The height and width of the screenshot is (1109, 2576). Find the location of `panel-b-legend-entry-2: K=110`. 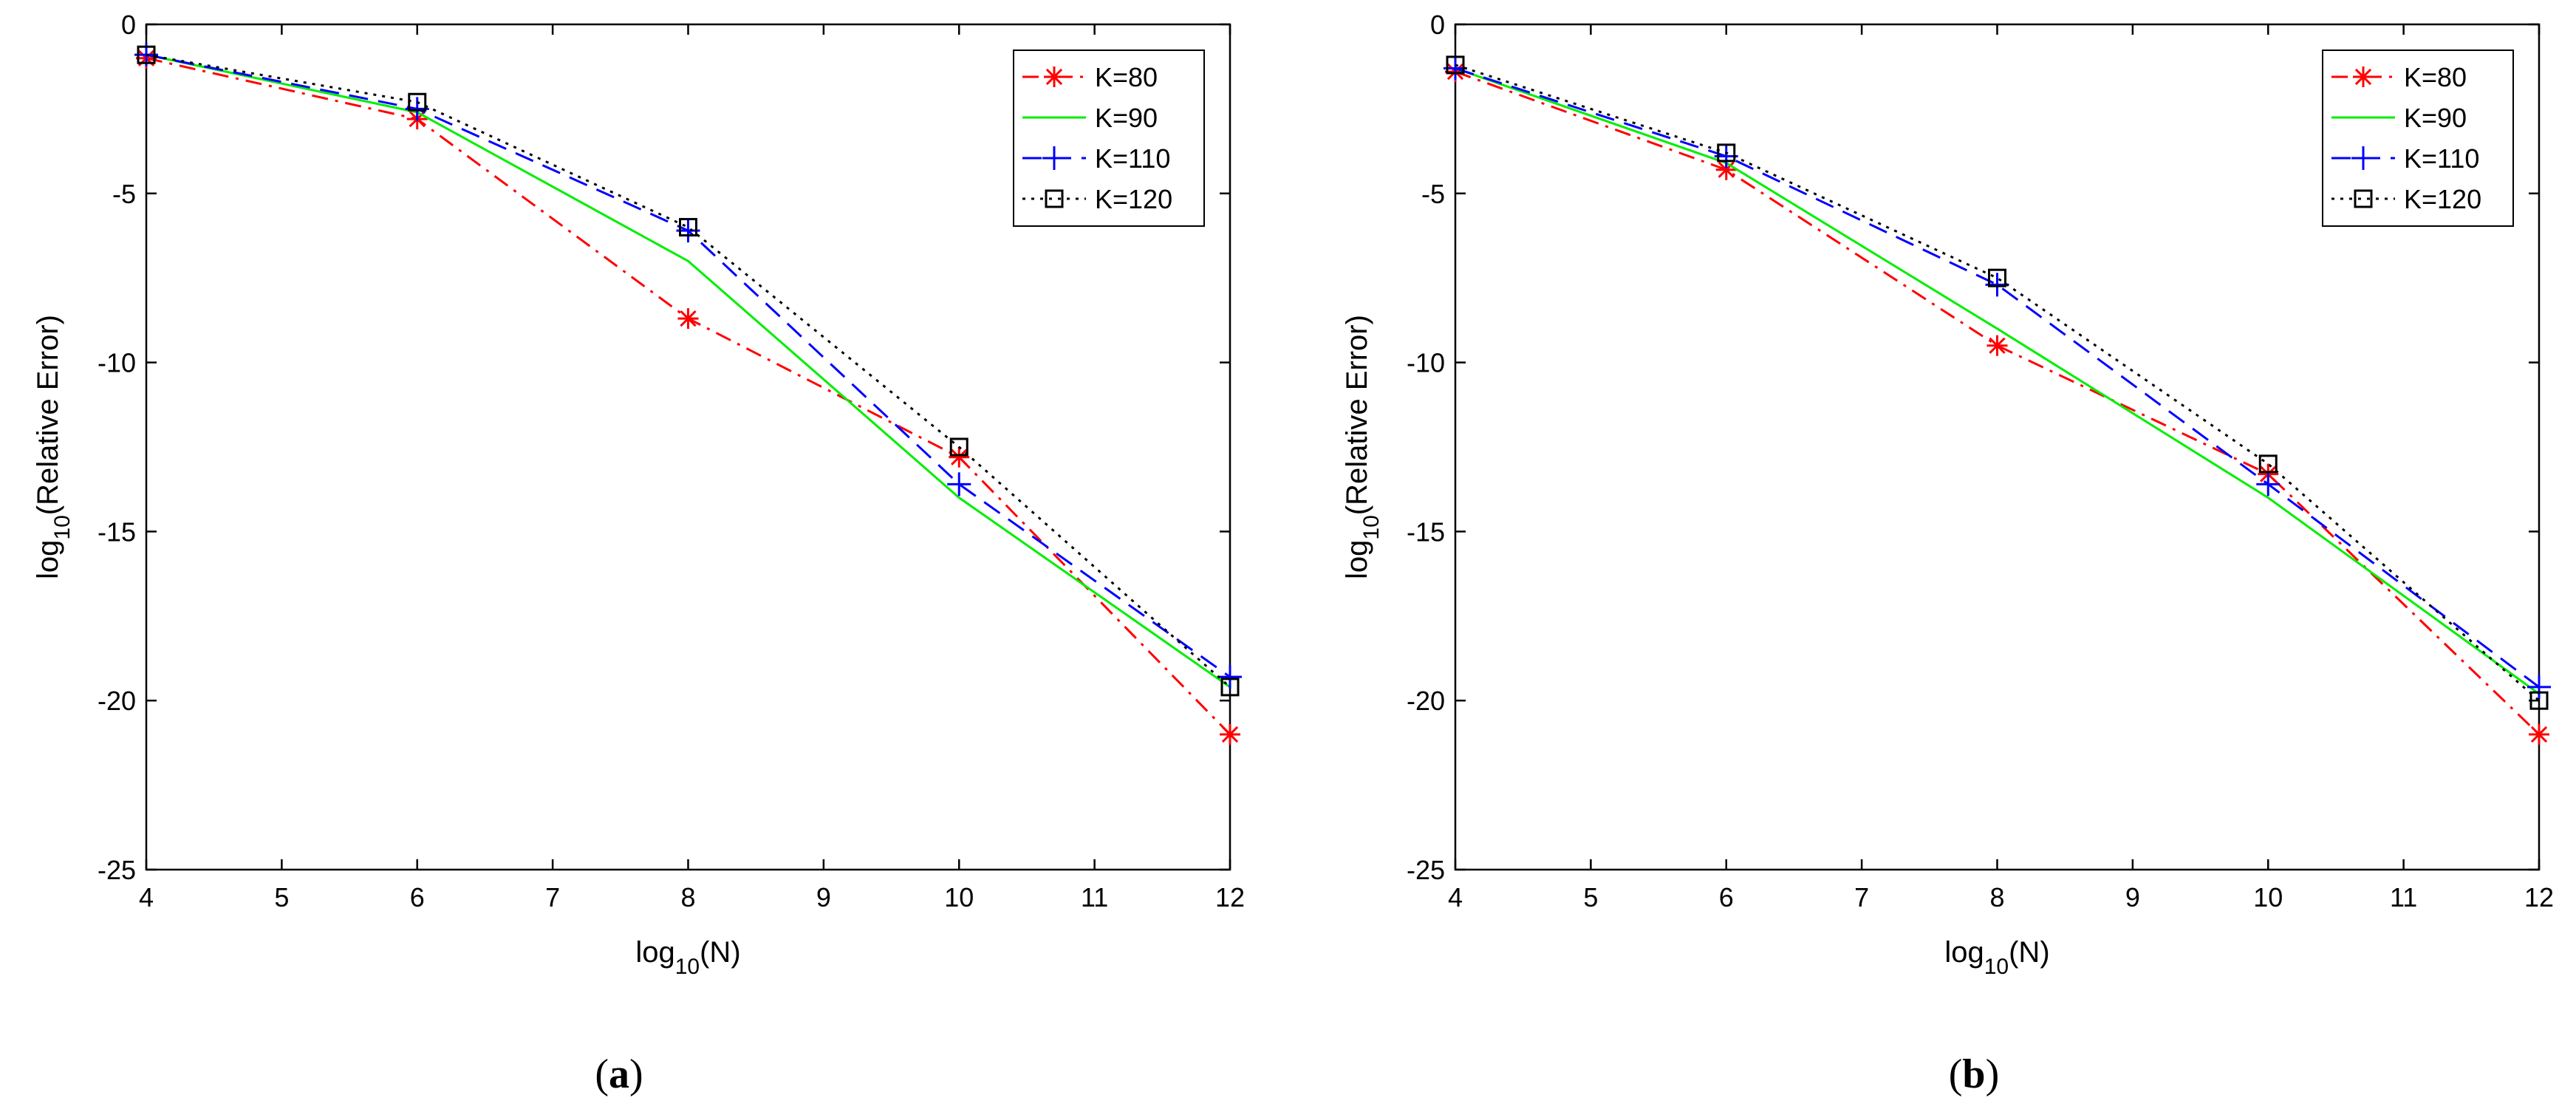

panel-b-legend-entry-2: K=110 is located at coordinates (2405, 158).